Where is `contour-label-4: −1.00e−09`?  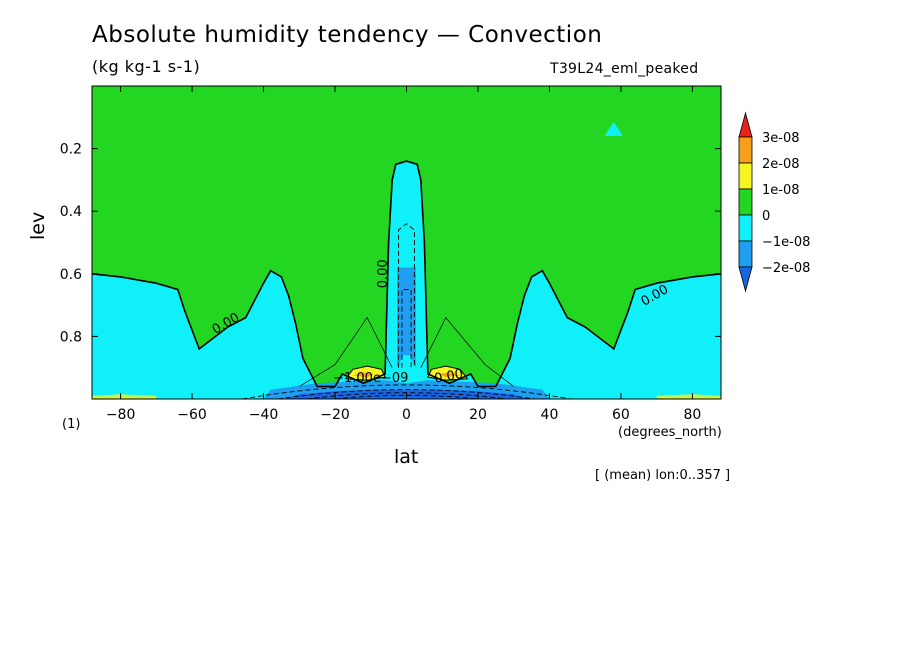 contour-label-4: −1.00e−09 is located at coordinates (370, 378).